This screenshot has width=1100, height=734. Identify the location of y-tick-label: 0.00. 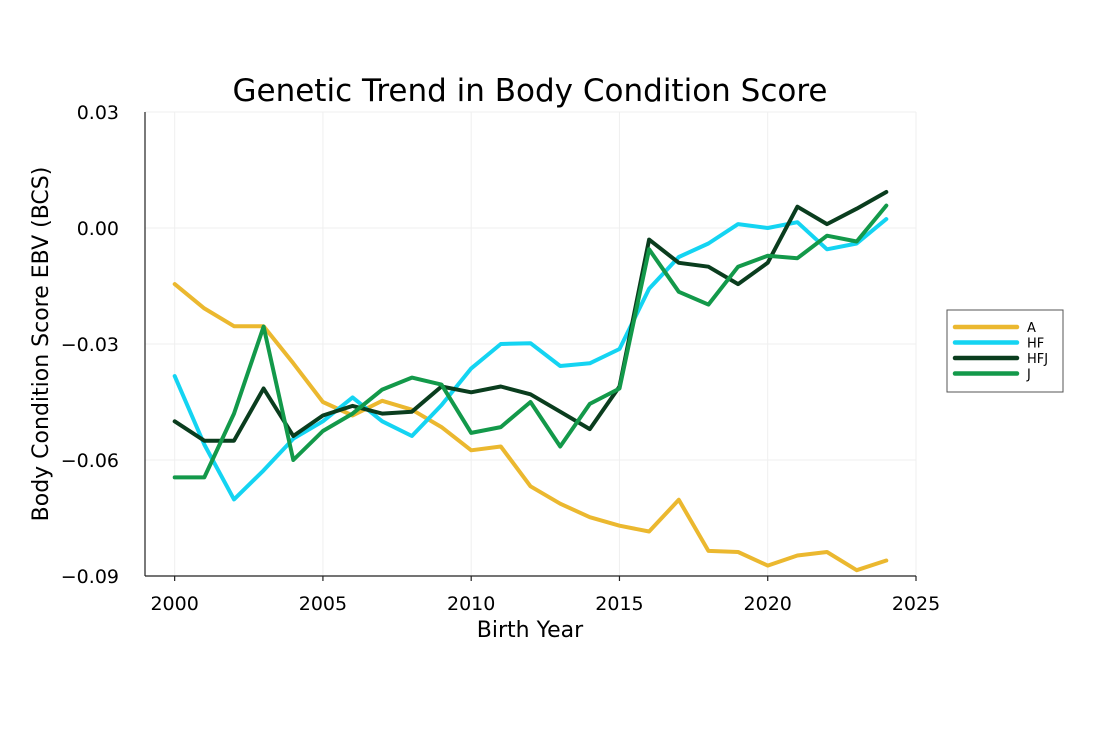
(98, 229).